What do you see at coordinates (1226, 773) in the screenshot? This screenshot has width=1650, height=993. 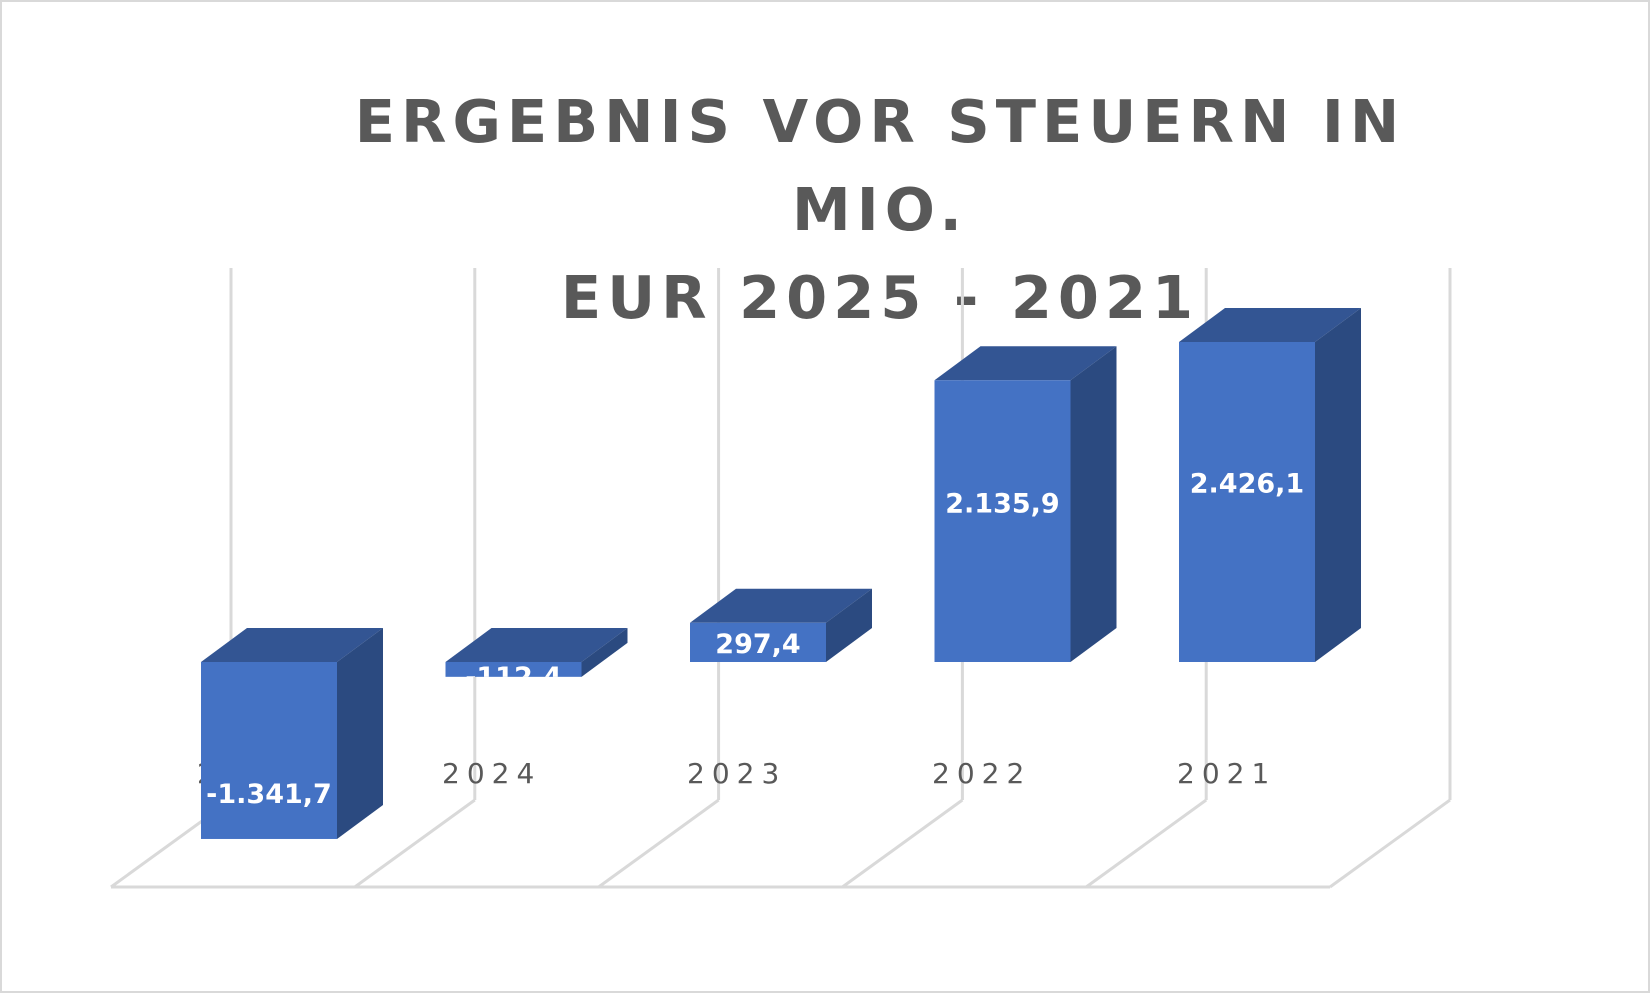 I see `category-label: 2021` at bounding box center [1226, 773].